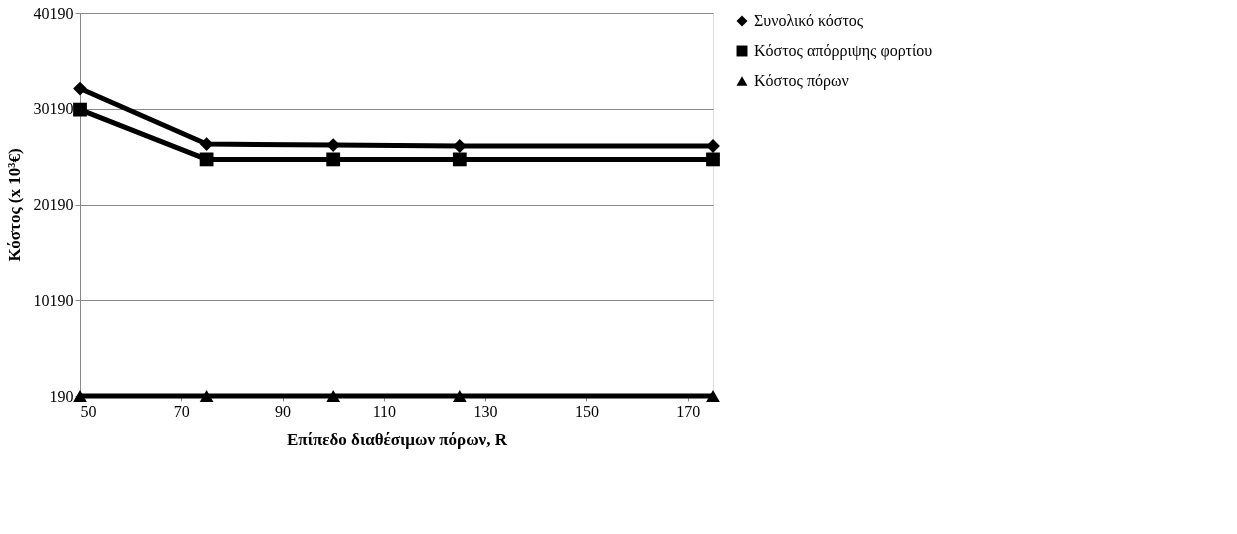 The height and width of the screenshot is (534, 1237). Describe the element at coordinates (843, 51) in the screenshot. I see `legend-label: Κόστος απόρριψης φορτίου` at that location.